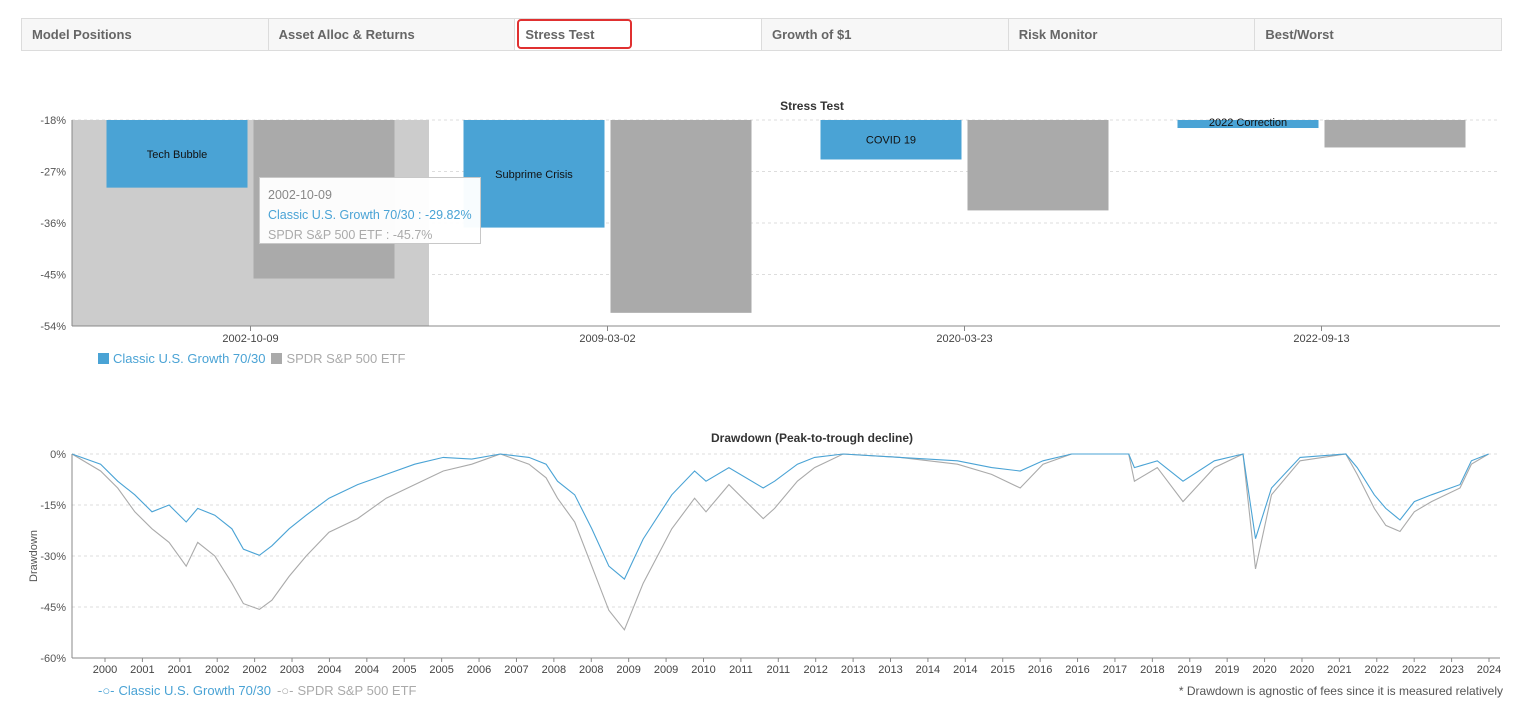  What do you see at coordinates (964, 339) in the screenshot?
I see `x-tick-label: 2020-03-23` at bounding box center [964, 339].